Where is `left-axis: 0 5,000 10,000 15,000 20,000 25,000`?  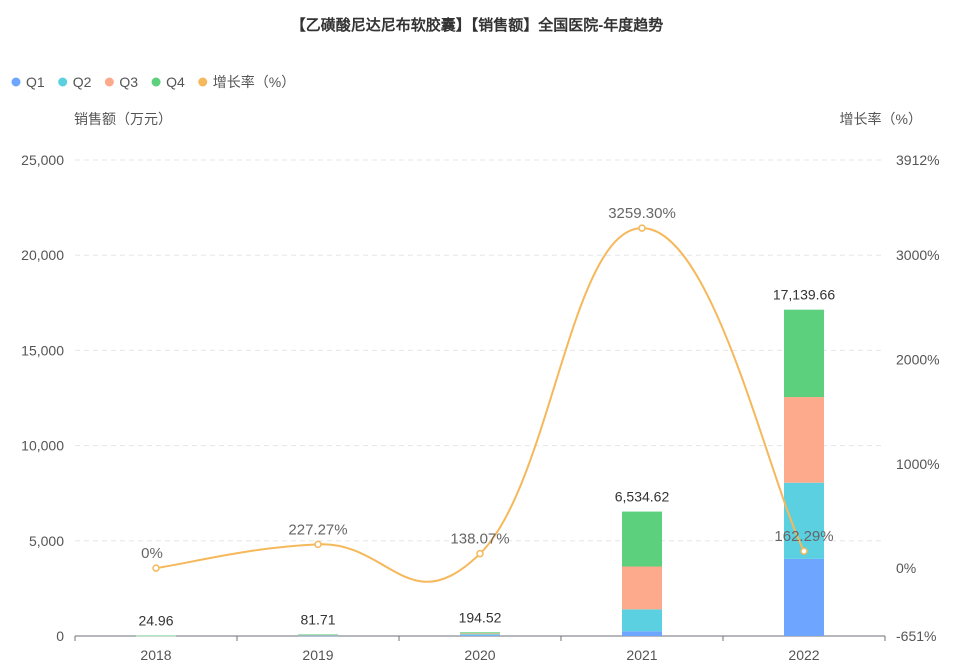
left-axis: 0 5,000 10,000 15,000 20,000 25,000 is located at coordinates (42, 398).